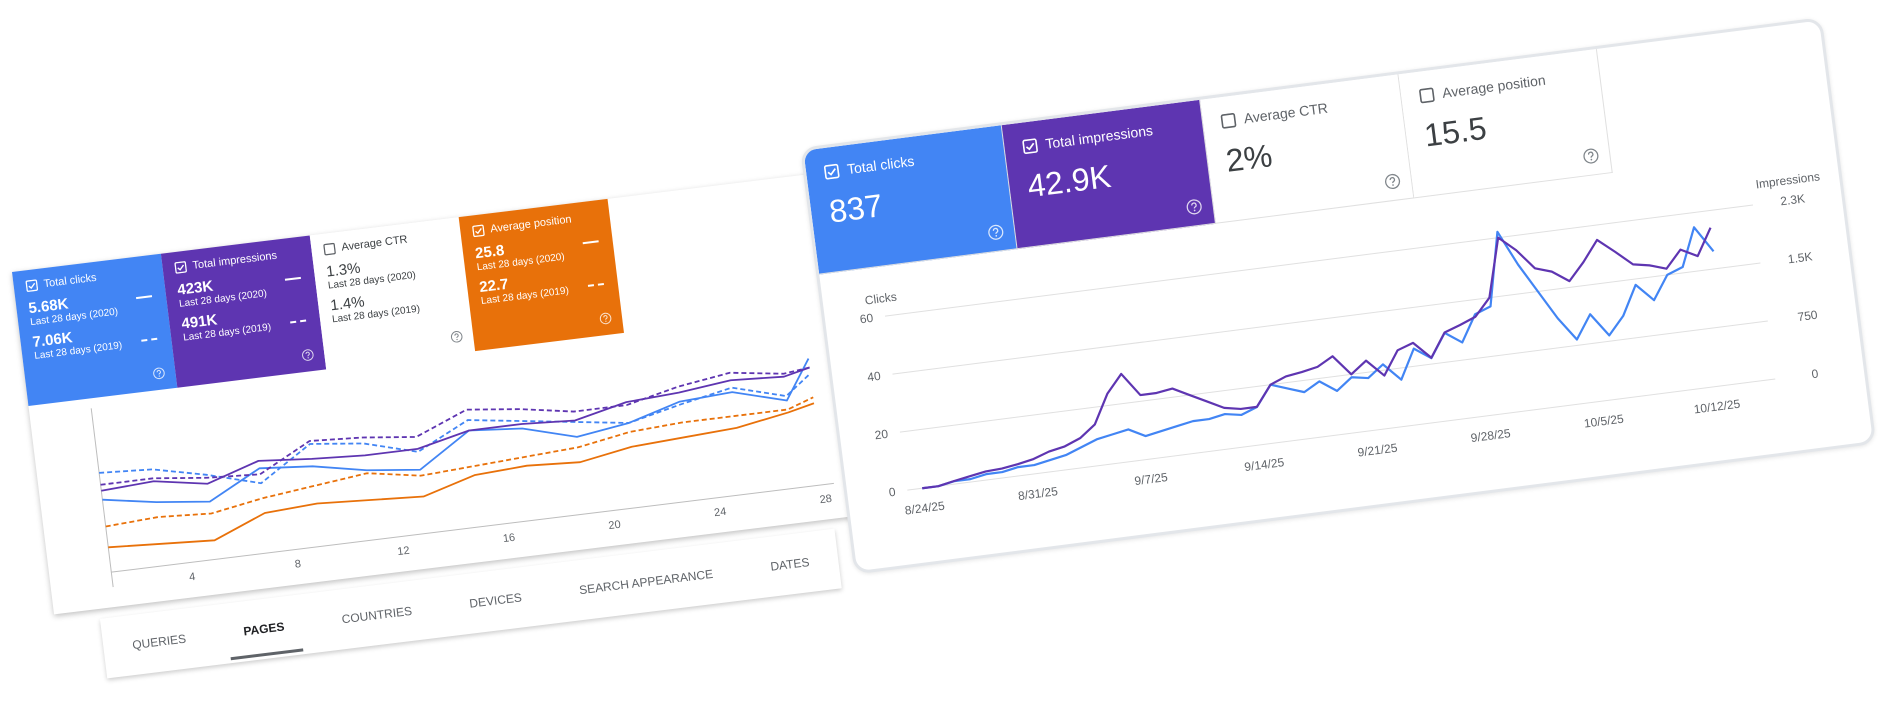 This screenshot has height=701, width=1897. I want to click on metric-value: 837, so click(856, 208).